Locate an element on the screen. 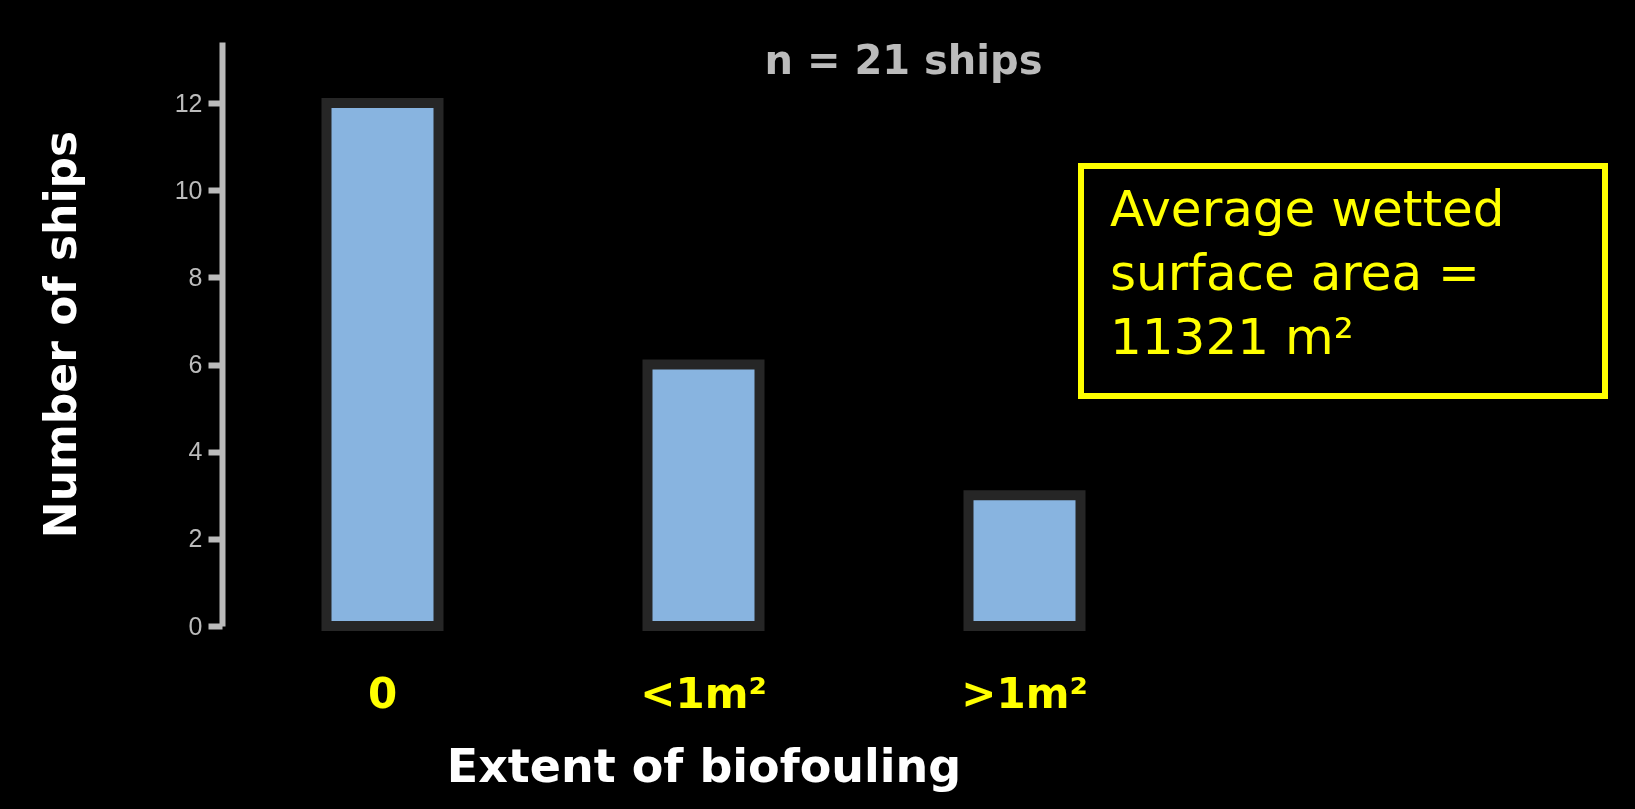 This screenshot has width=1635, height=809. chart-title: n = 21 ships is located at coordinates (903, 60).